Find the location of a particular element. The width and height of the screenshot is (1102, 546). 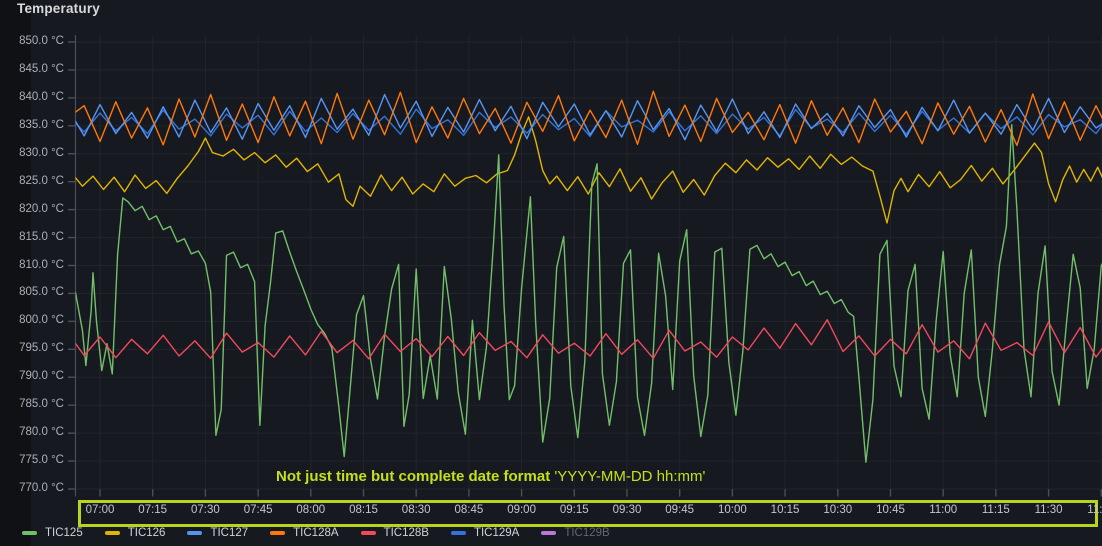

legend-label: TIC128A is located at coordinates (316, 533).